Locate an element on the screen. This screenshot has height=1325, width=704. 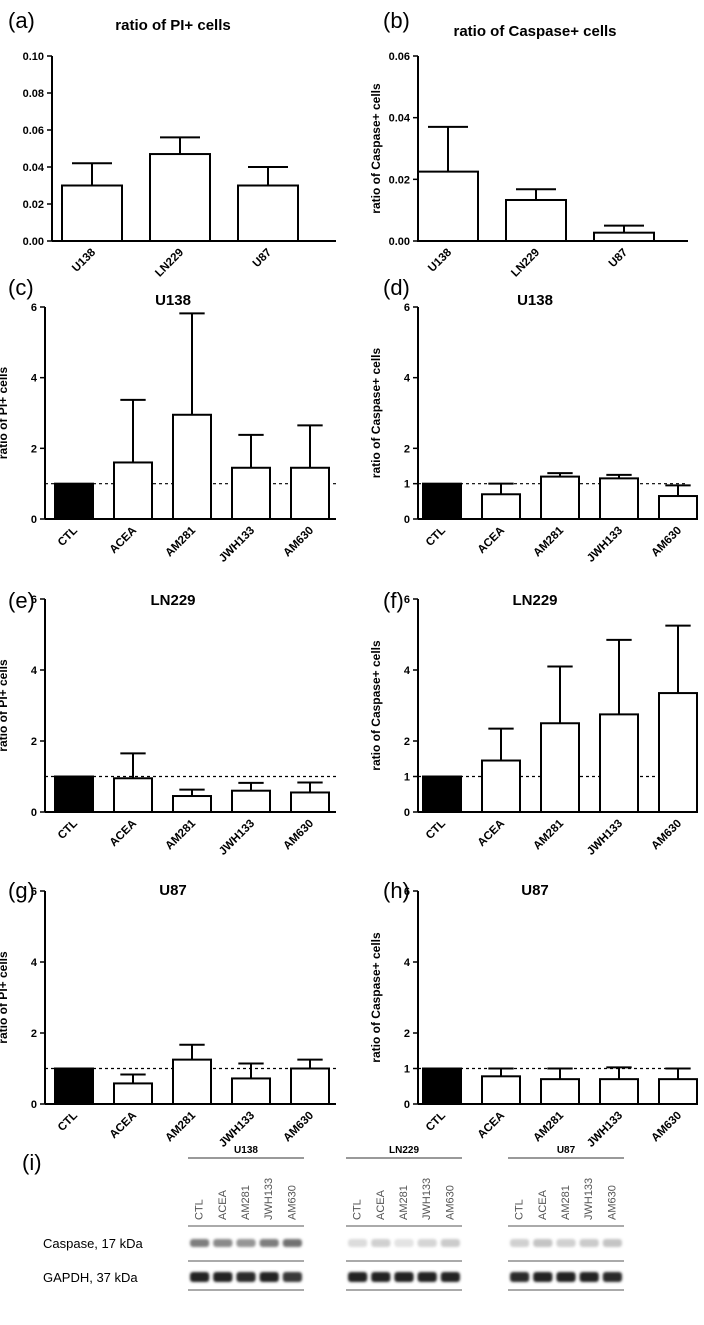
panel-label: (f) is located at coordinates (393, 600).